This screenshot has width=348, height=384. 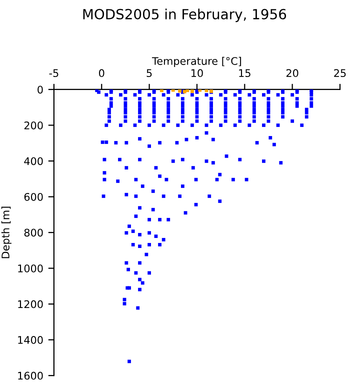 I want to click on x-tick-label: 5, so click(x=149, y=73).